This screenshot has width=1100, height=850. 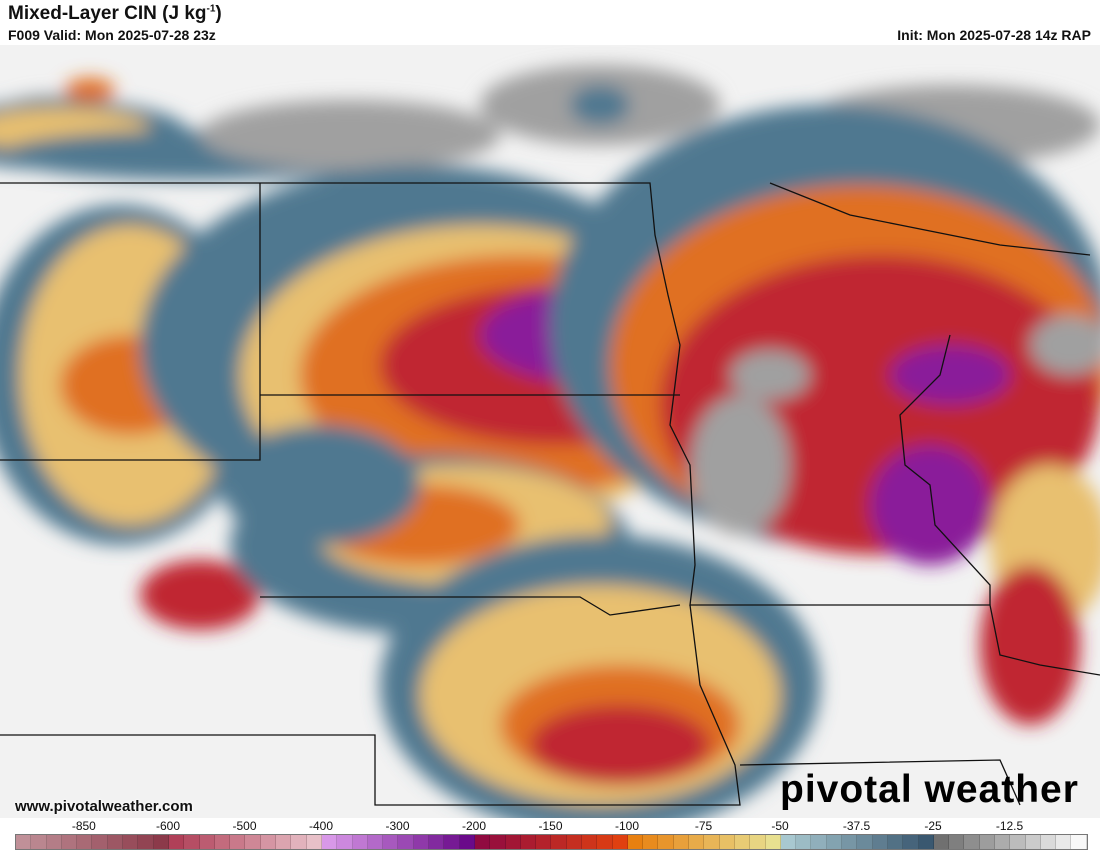 I want to click on colorbar-tick-label: -75, so click(x=703, y=826).